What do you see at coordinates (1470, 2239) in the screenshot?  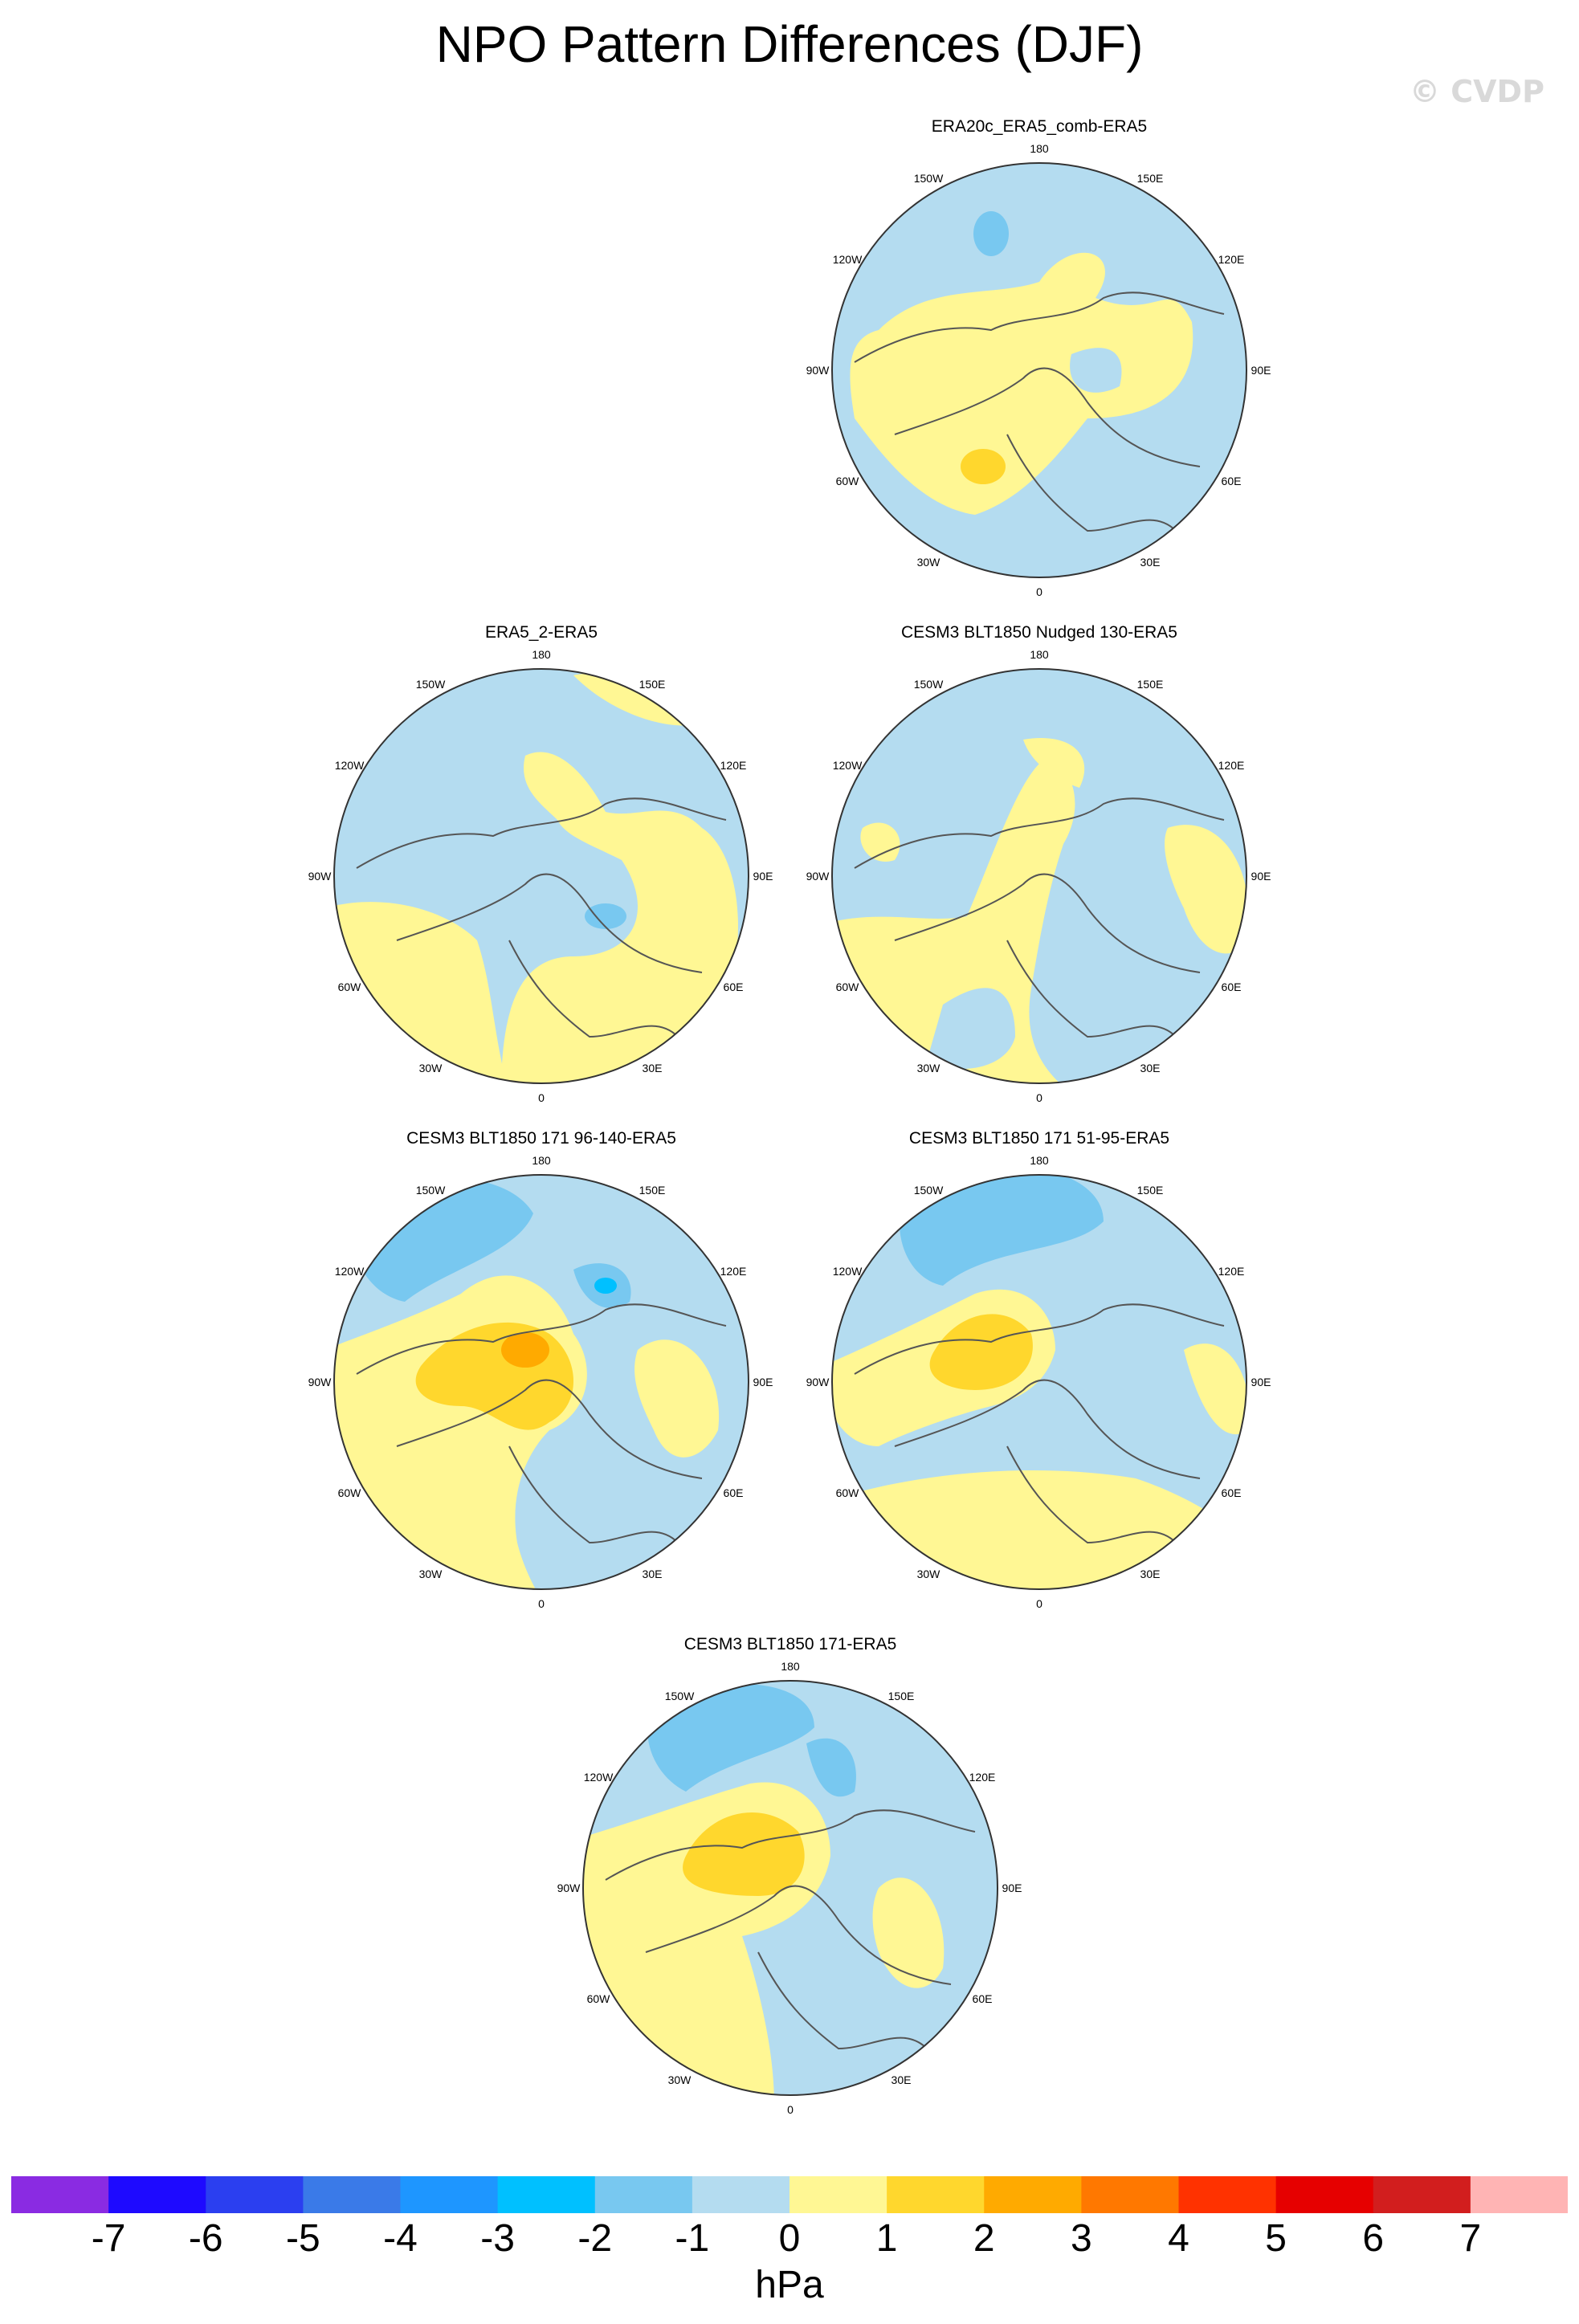 I see `colorbar-tick-label: 7` at bounding box center [1470, 2239].